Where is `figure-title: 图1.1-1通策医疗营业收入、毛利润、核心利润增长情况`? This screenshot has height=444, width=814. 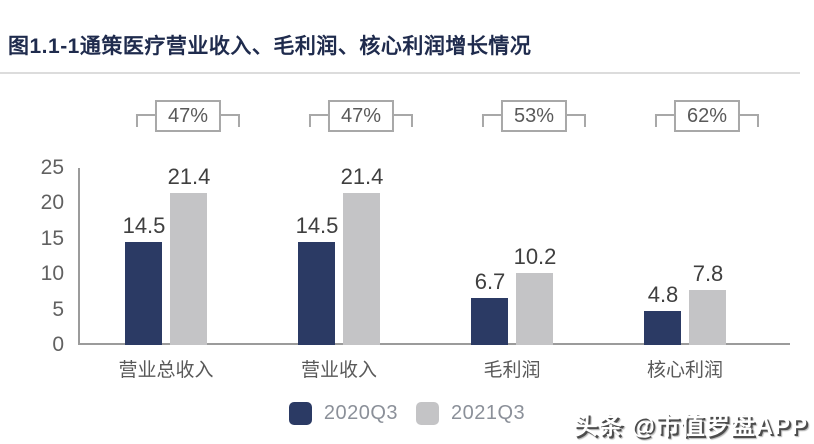 figure-title: 图1.1-1通策医疗营业收入、毛利润、核心利润增长情况 is located at coordinates (270, 46).